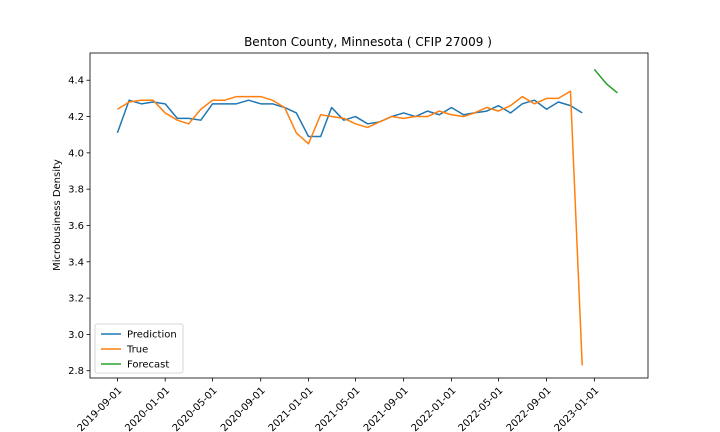 The width and height of the screenshot is (720, 432). What do you see at coordinates (76, 117) in the screenshot?
I see `y-tick-label: 4.2` at bounding box center [76, 117].